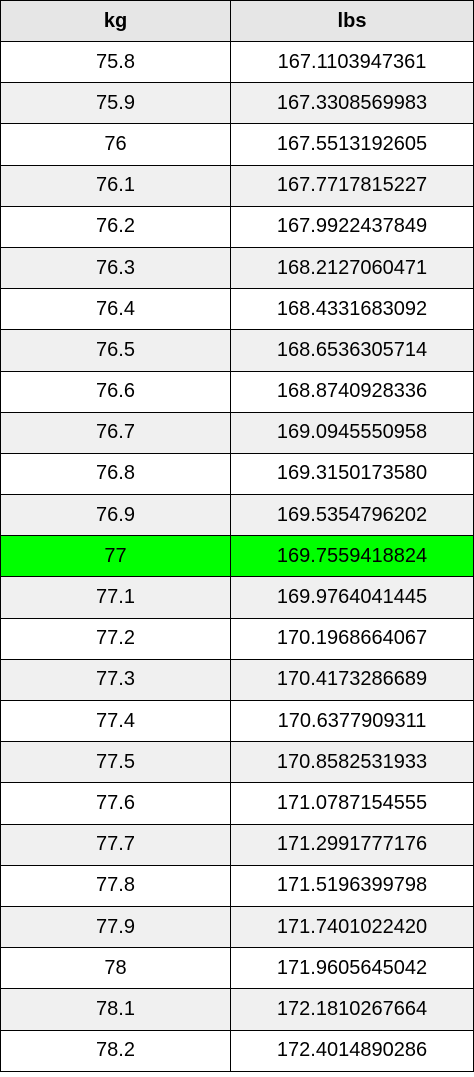  I want to click on cell-kg: 77.7, so click(115, 844).